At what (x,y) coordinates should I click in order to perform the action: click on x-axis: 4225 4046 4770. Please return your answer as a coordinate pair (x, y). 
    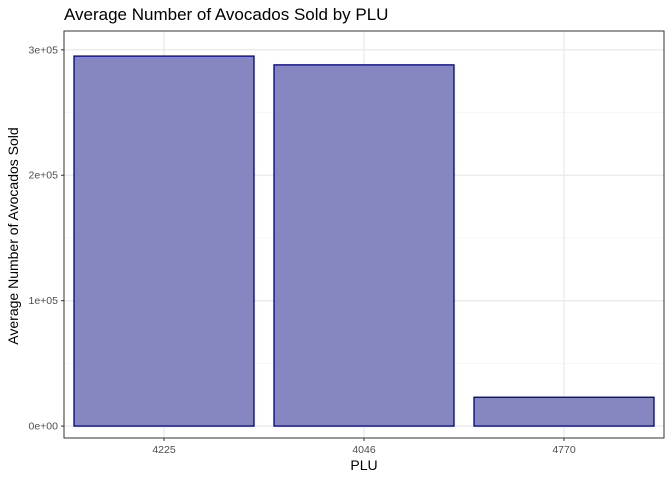
    Looking at the image, I should click on (364, 447).